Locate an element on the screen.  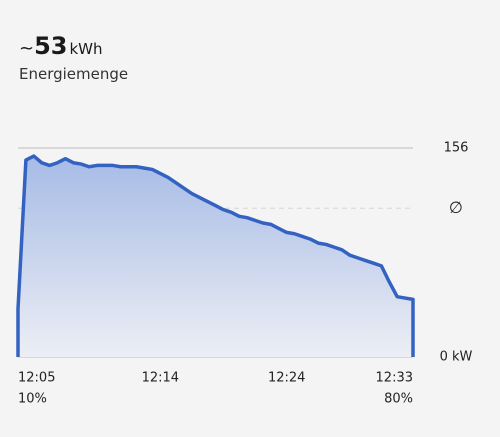
y-tick-label: 156 is located at coordinates (456, 148).